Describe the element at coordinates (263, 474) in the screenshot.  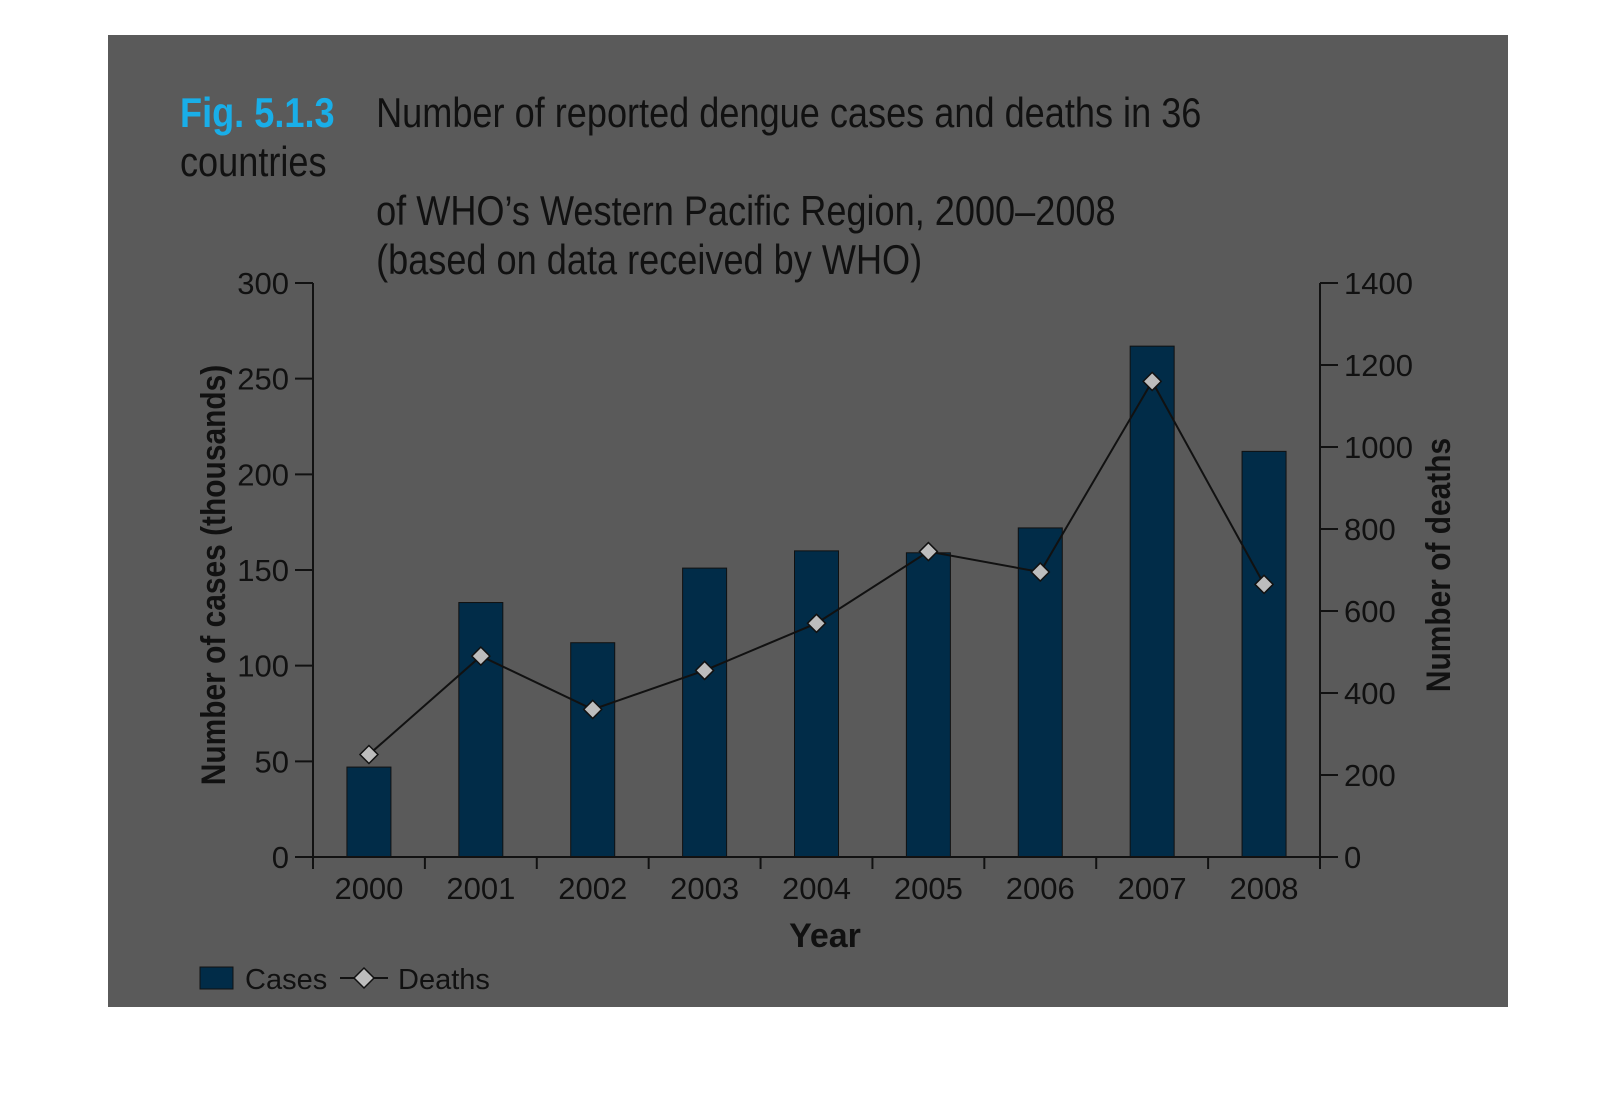
I see `left-tick-label: 200` at that location.